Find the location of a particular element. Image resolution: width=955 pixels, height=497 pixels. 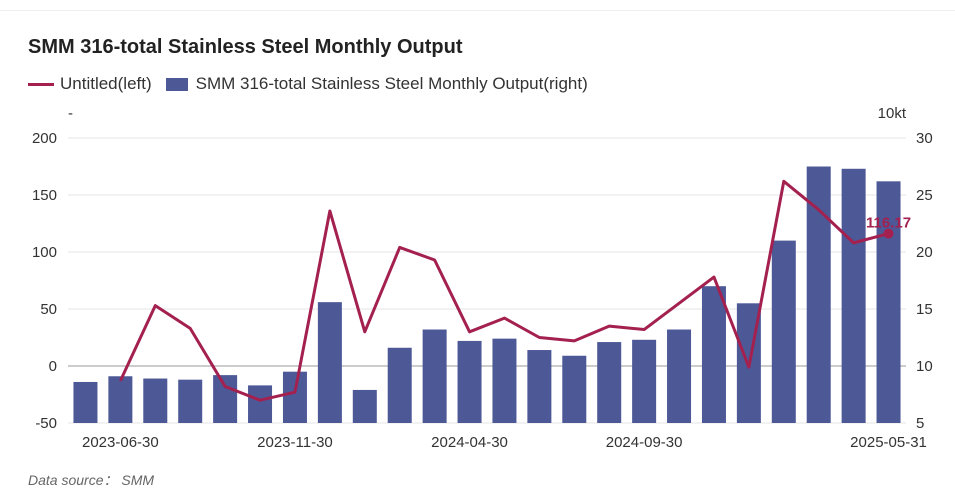

left-axis-tick-label: 150 is located at coordinates (44, 195).